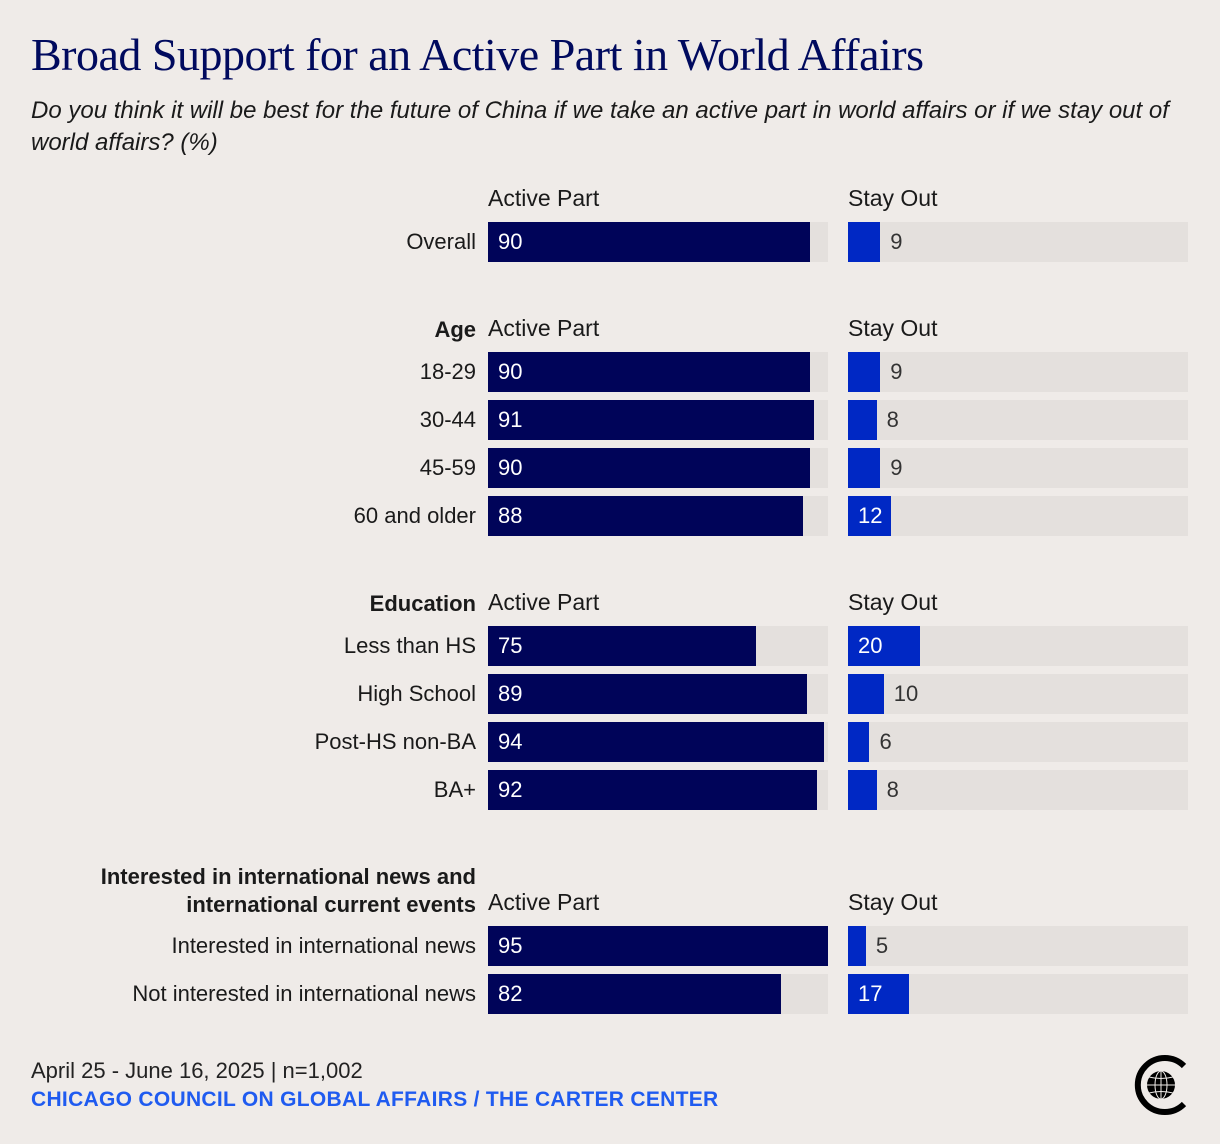 This screenshot has width=1220, height=1144. Describe the element at coordinates (323, 945) in the screenshot. I see `row-label: Interested in international news` at that location.